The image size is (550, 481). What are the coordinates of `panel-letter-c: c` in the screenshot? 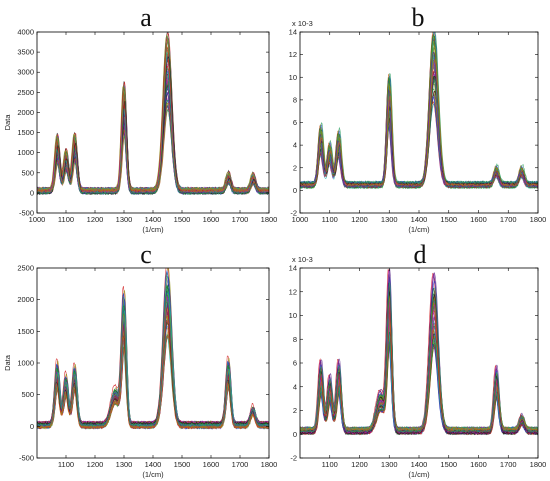 It's located at (146, 254).